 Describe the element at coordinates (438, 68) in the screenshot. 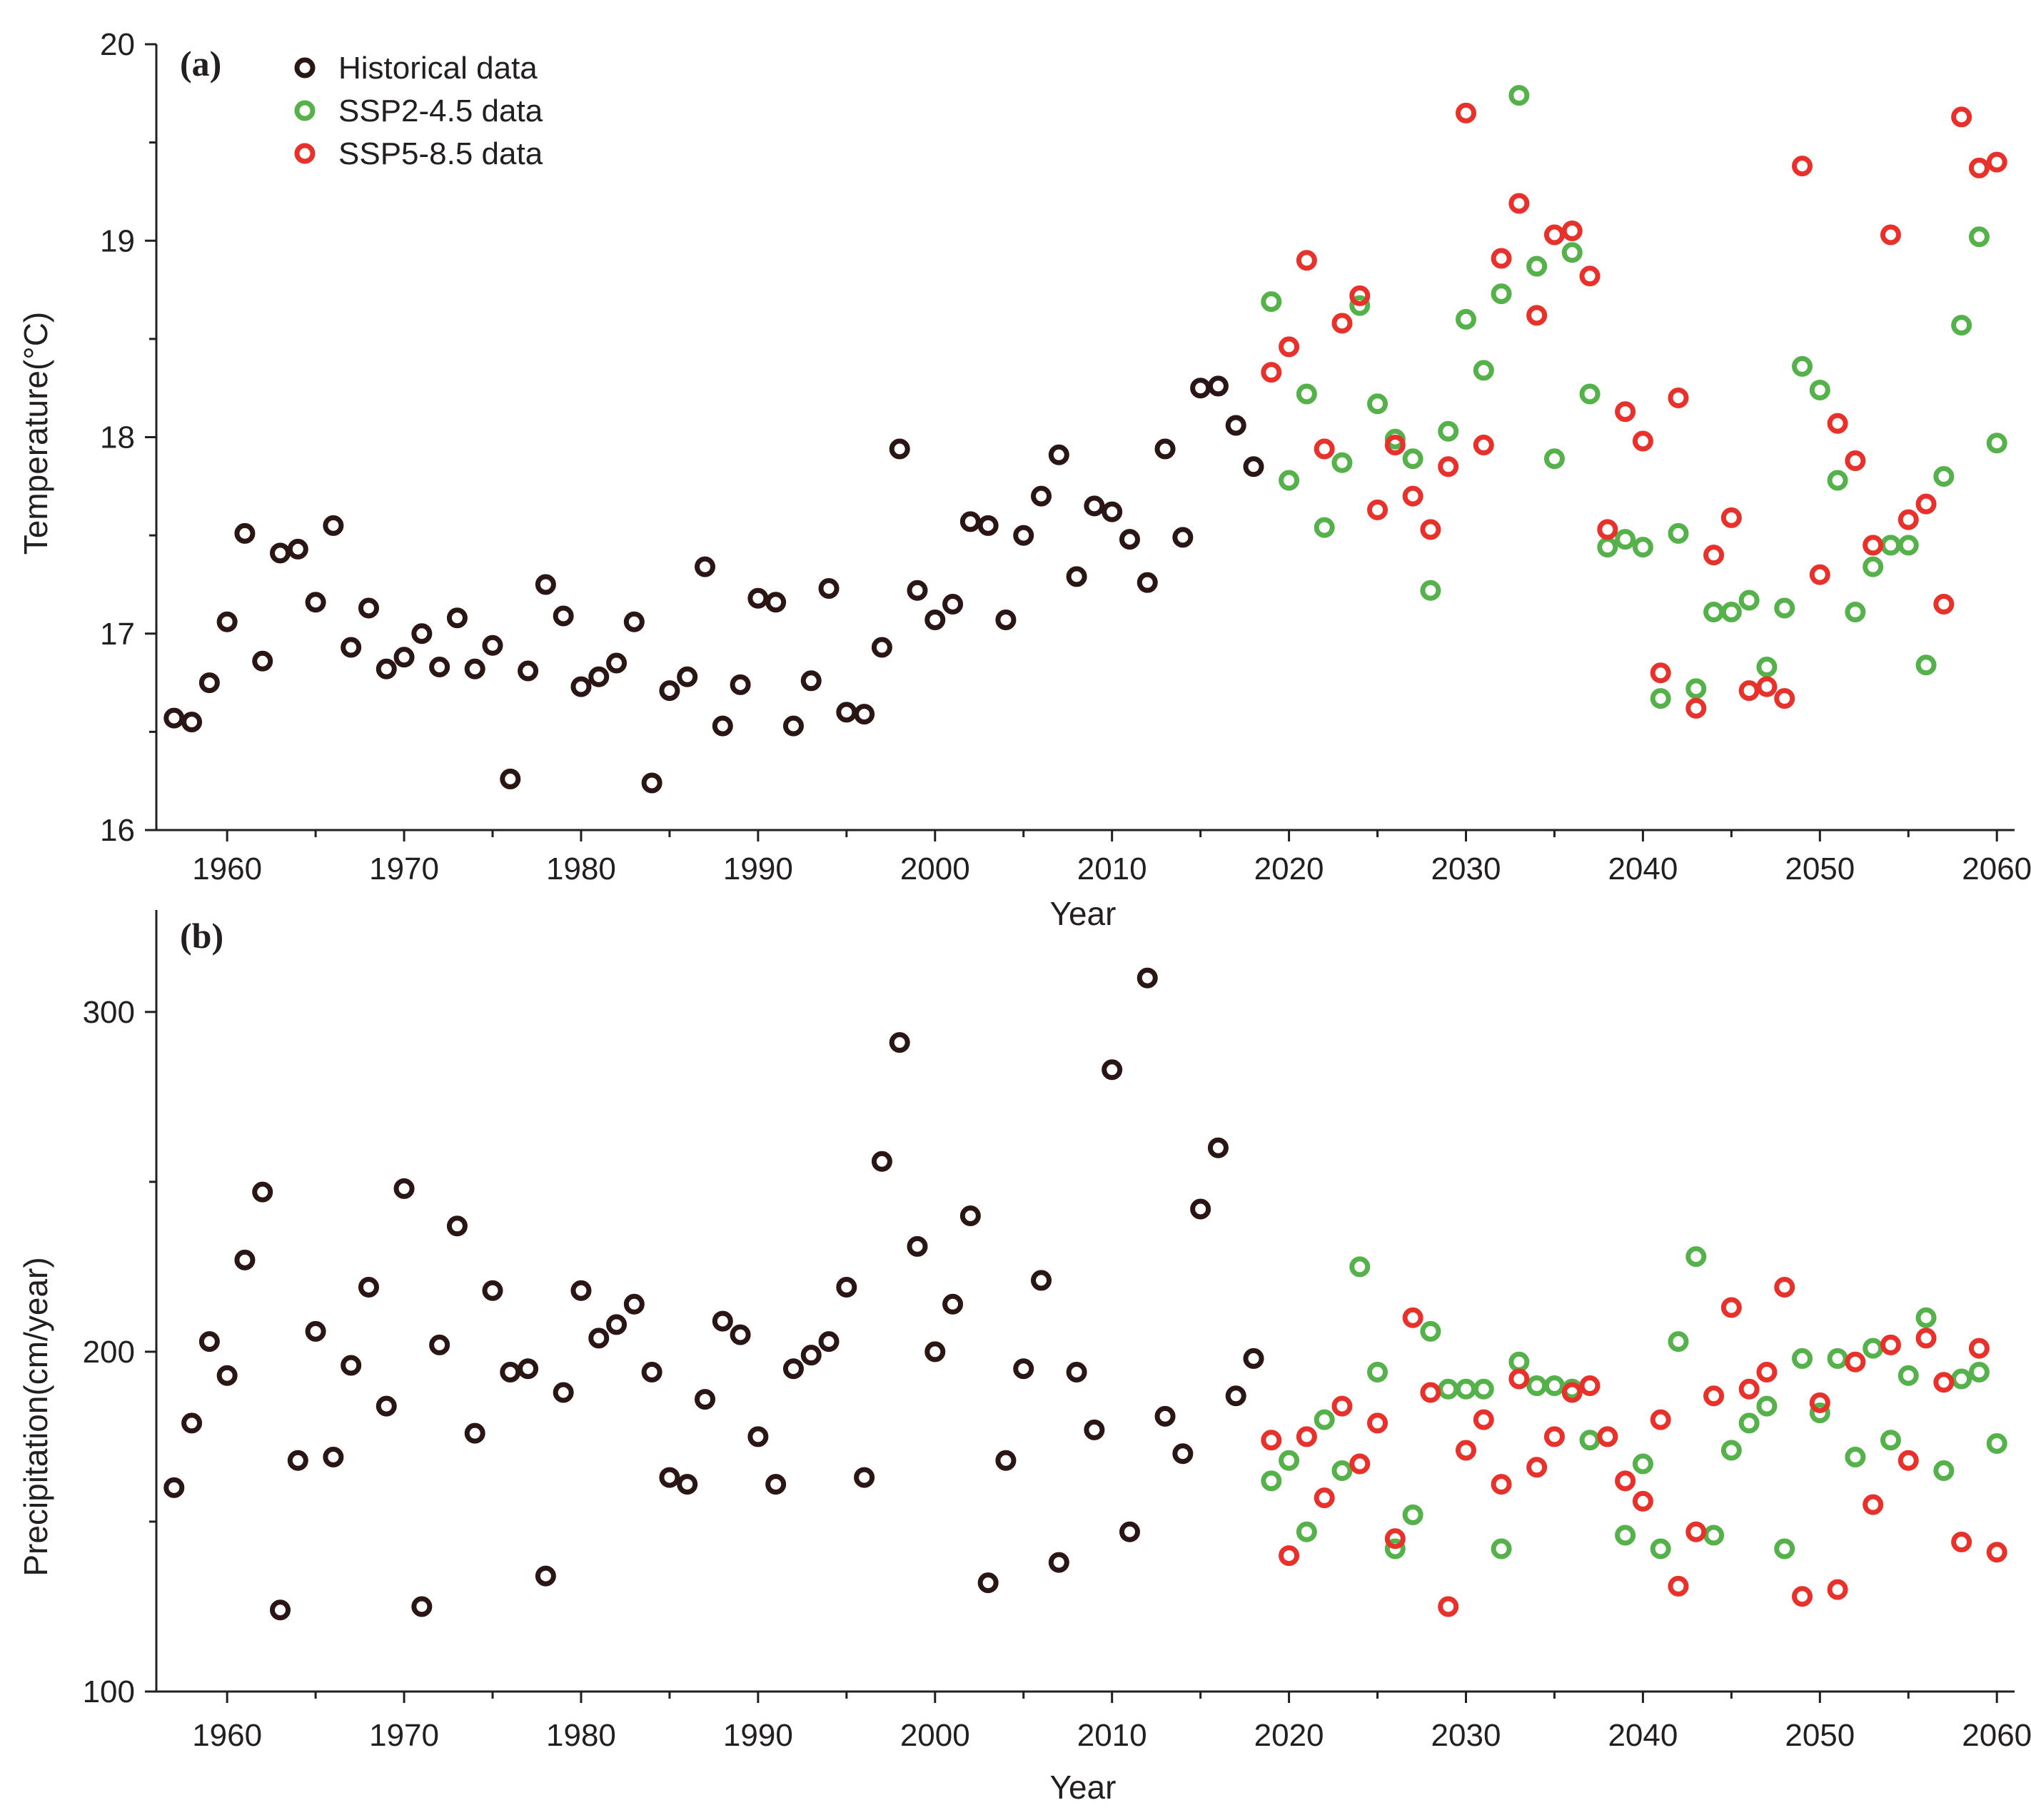

I see `legend-label-historical: Historical data` at that location.